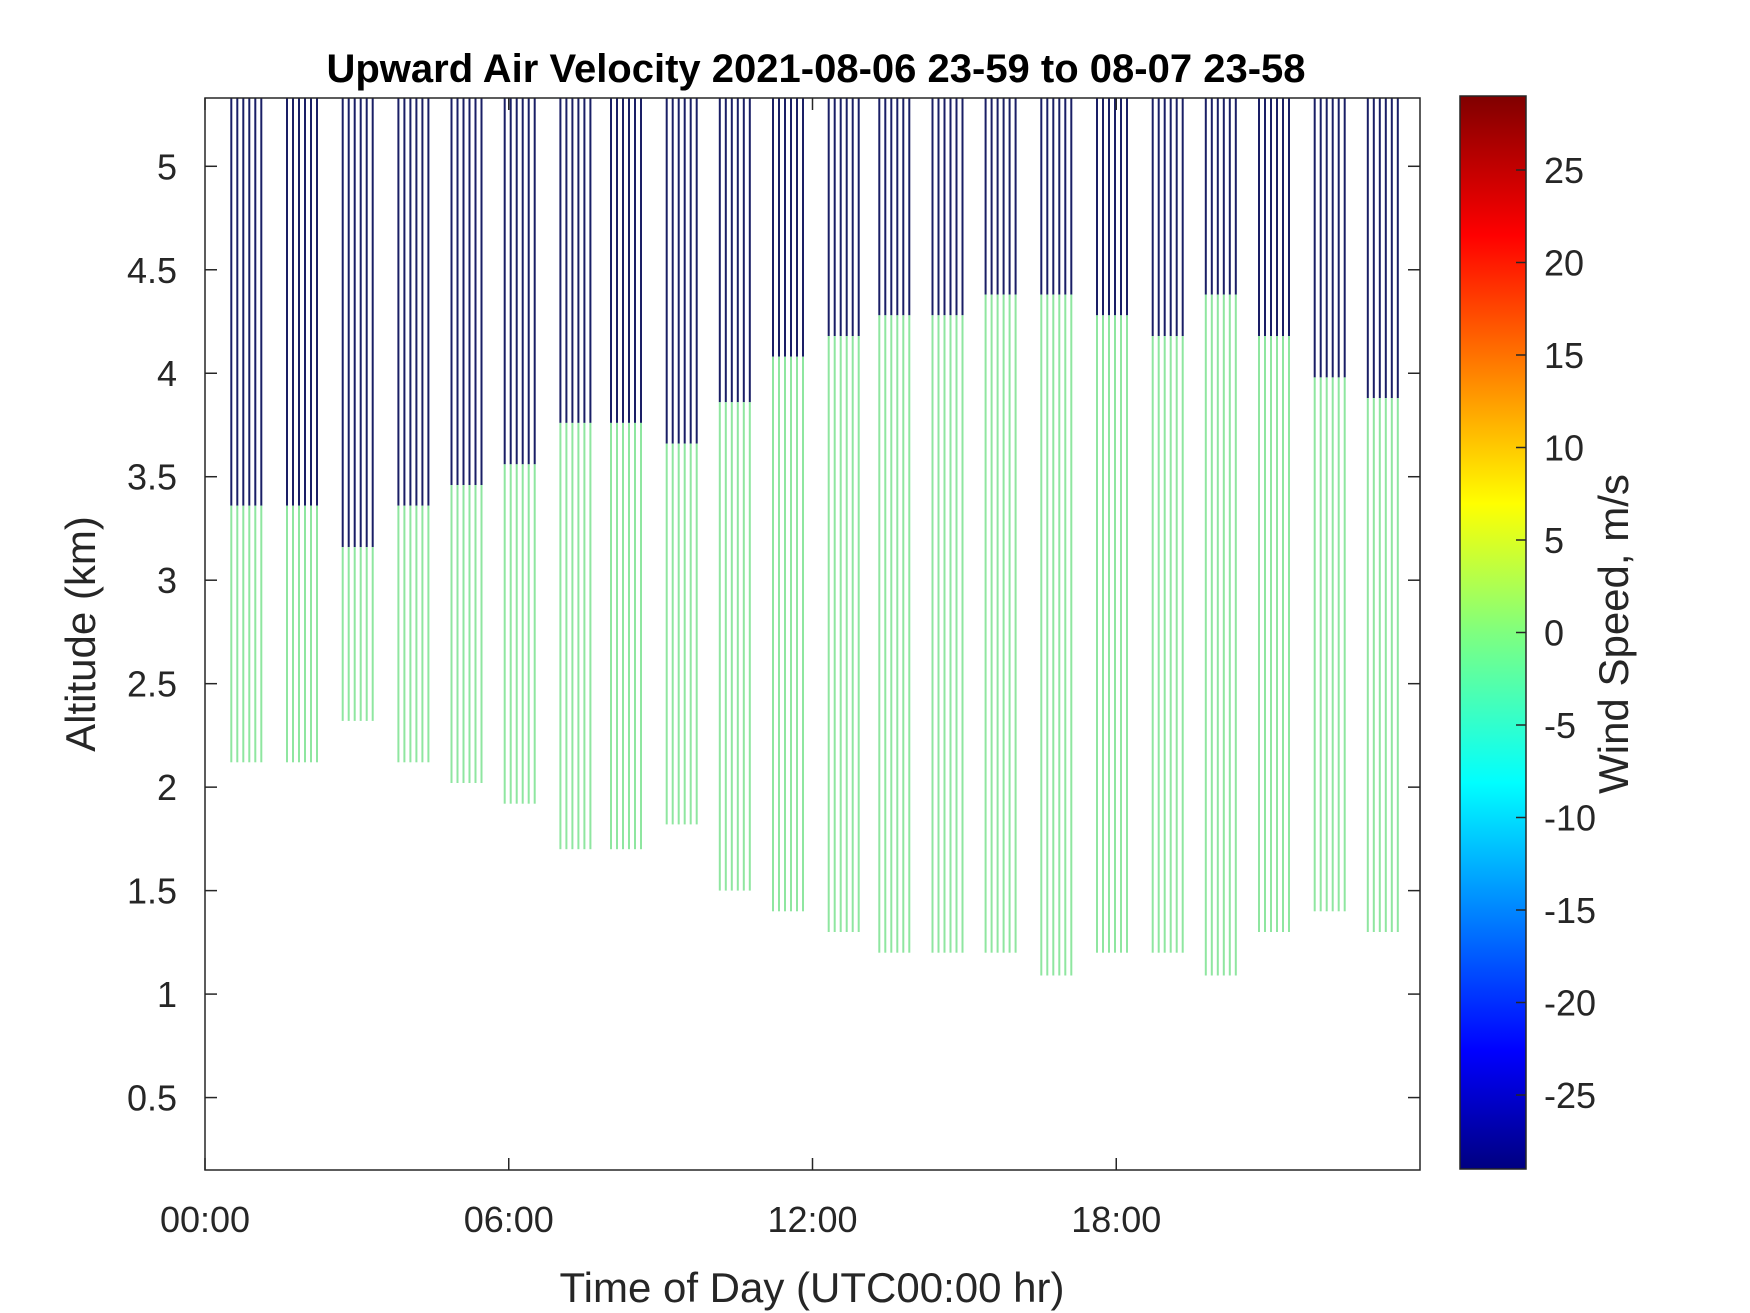  I want to click on y-tick-label: 1.5, so click(152, 891).